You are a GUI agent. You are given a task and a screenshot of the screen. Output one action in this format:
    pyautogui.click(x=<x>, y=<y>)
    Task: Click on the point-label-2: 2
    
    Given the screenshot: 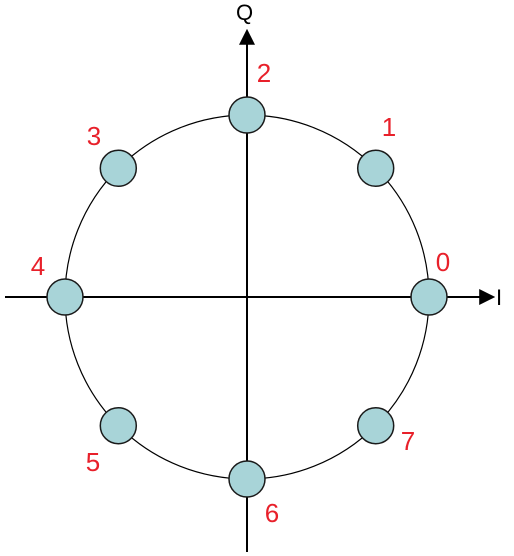 What is the action you would take?
    pyautogui.click(x=264, y=73)
    